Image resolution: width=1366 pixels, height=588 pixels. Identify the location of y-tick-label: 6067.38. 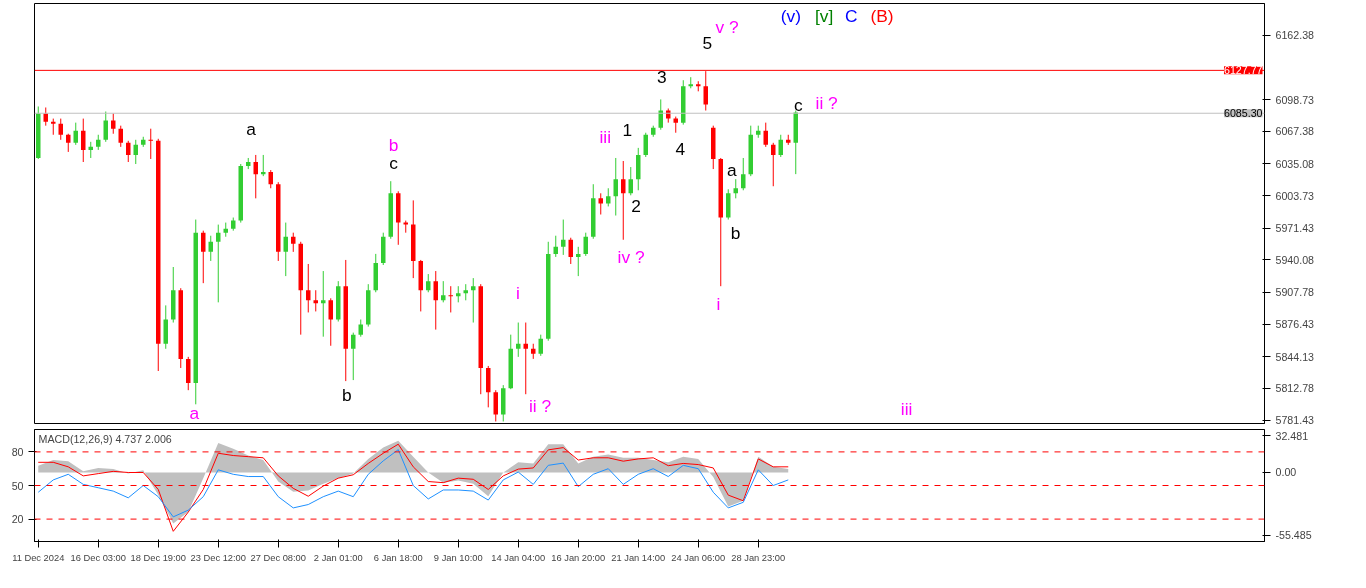
(1295, 131).